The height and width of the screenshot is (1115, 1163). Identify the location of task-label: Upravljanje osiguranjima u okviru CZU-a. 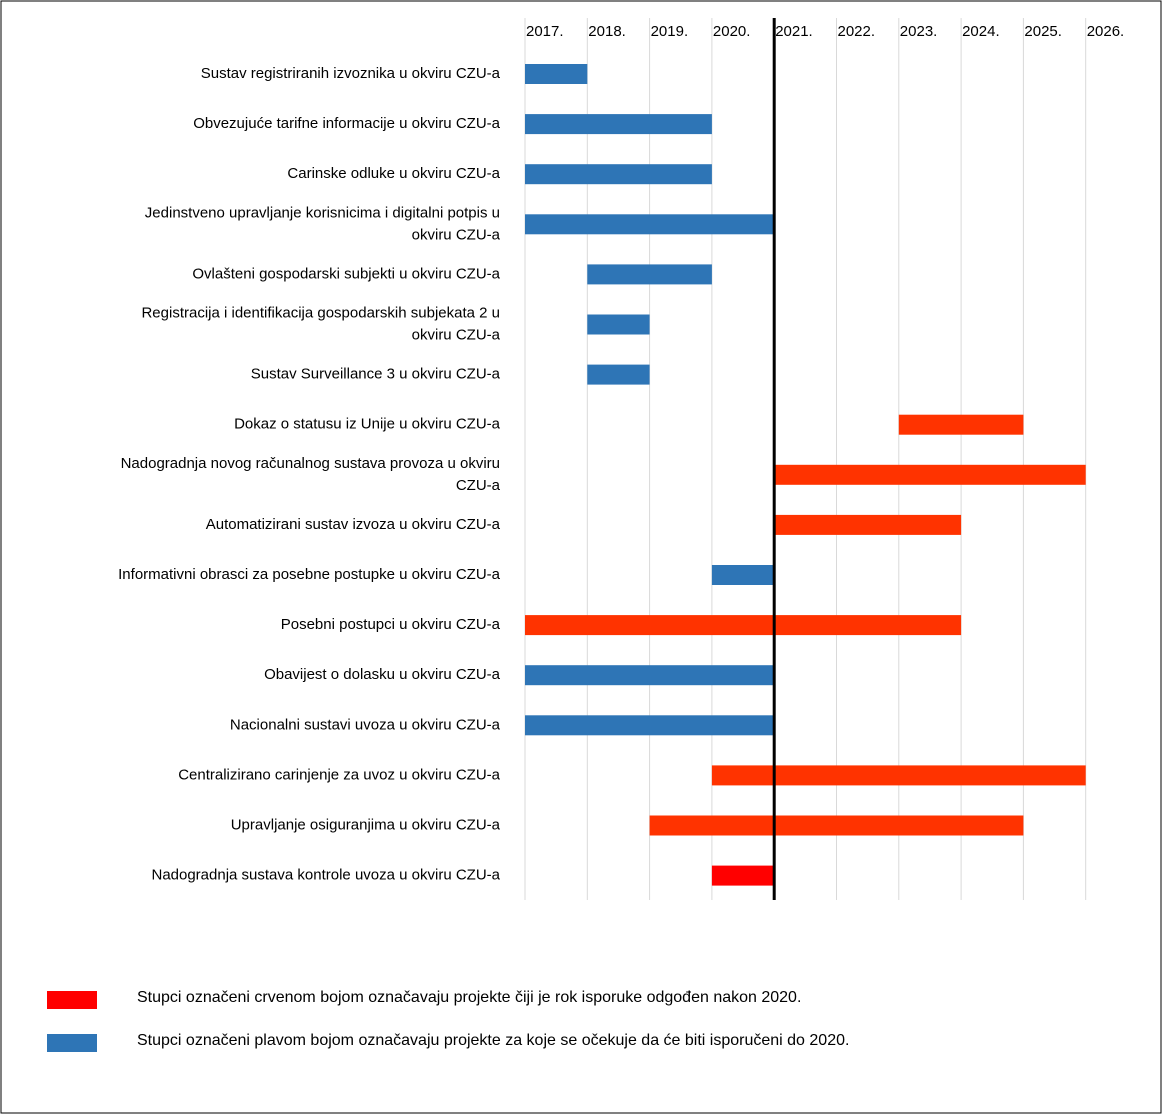
(366, 824).